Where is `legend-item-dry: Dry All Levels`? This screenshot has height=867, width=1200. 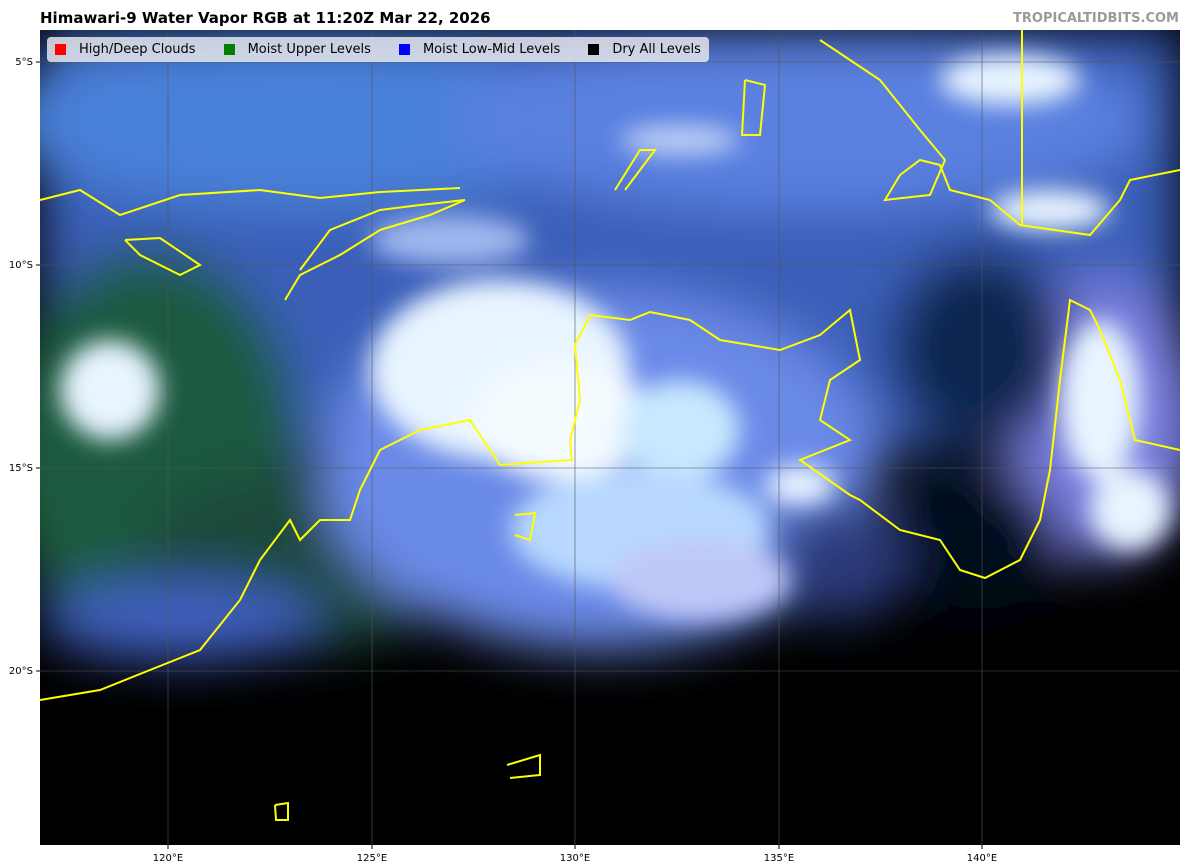
legend-item-dry: Dry All Levels is located at coordinates (644, 49).